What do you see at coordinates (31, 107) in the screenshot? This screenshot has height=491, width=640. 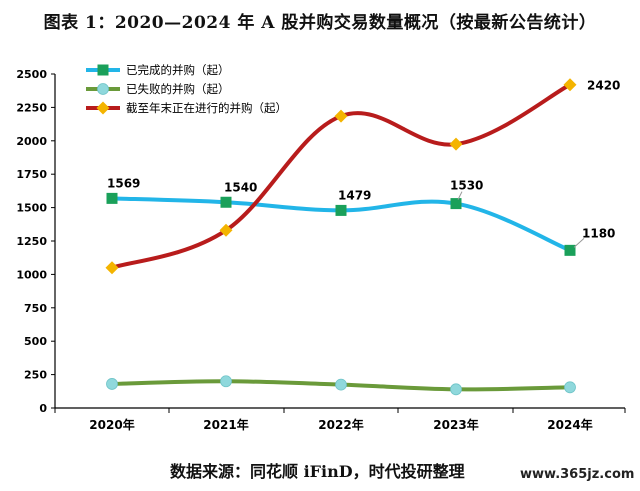 I see `y-tick-label: 2250` at bounding box center [31, 107].